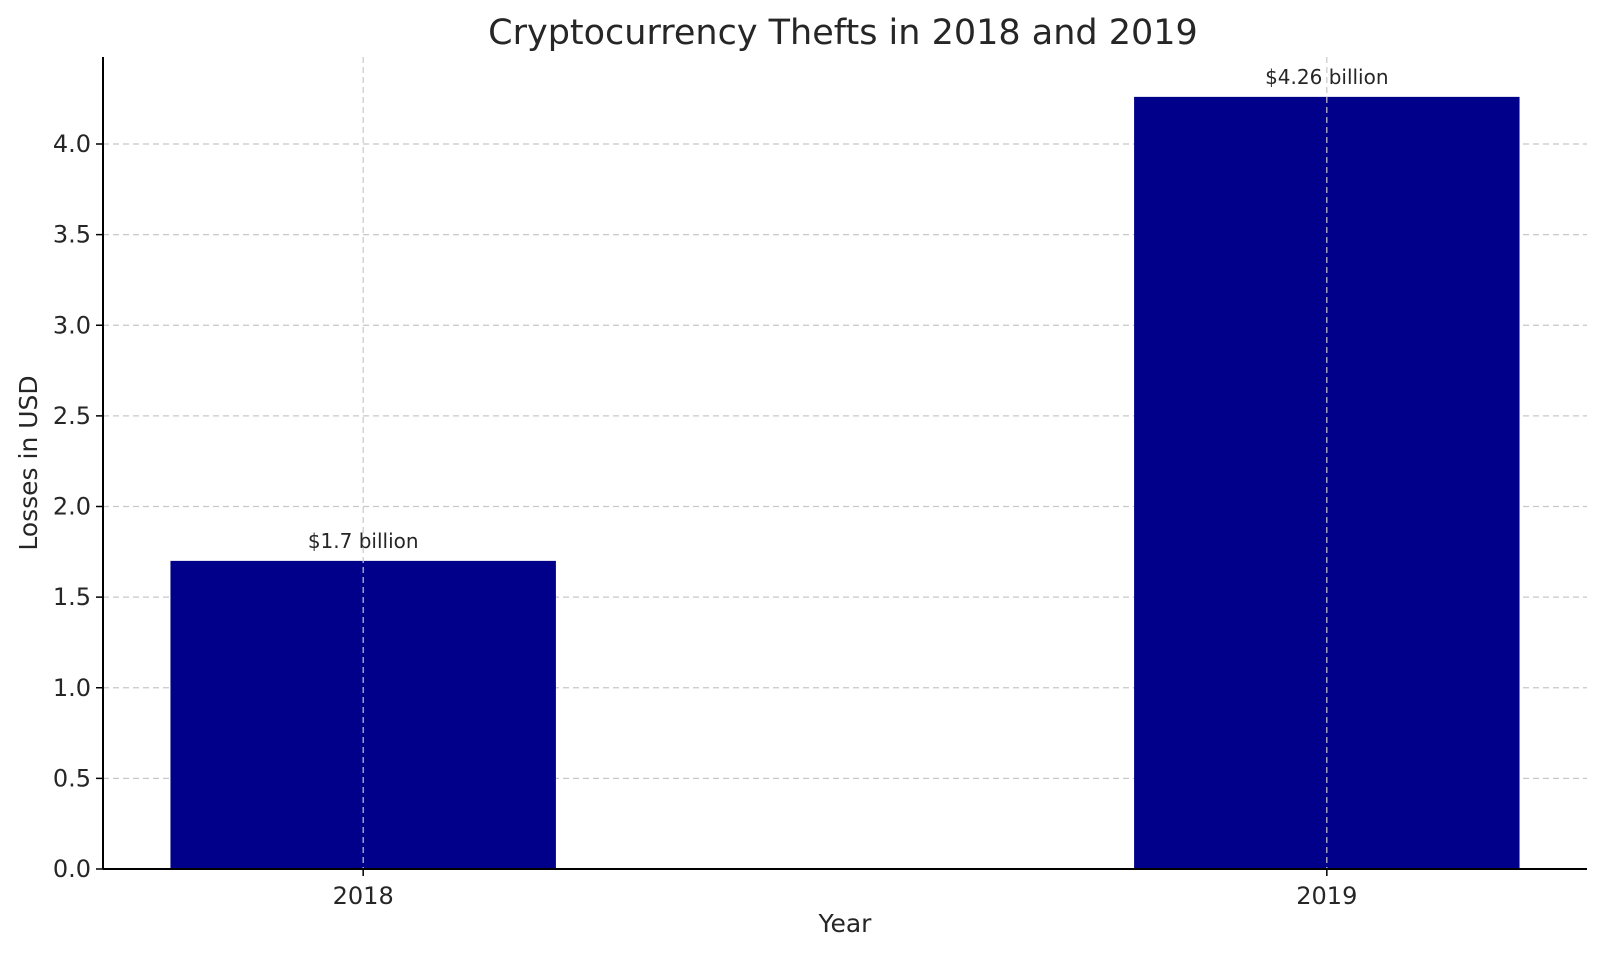 This screenshot has width=1600, height=954. I want to click on y-ticks: 0.0 0.5 1.0 1.5 2.0 2.5 3.0 3.5 4.0, so click(78, 506).